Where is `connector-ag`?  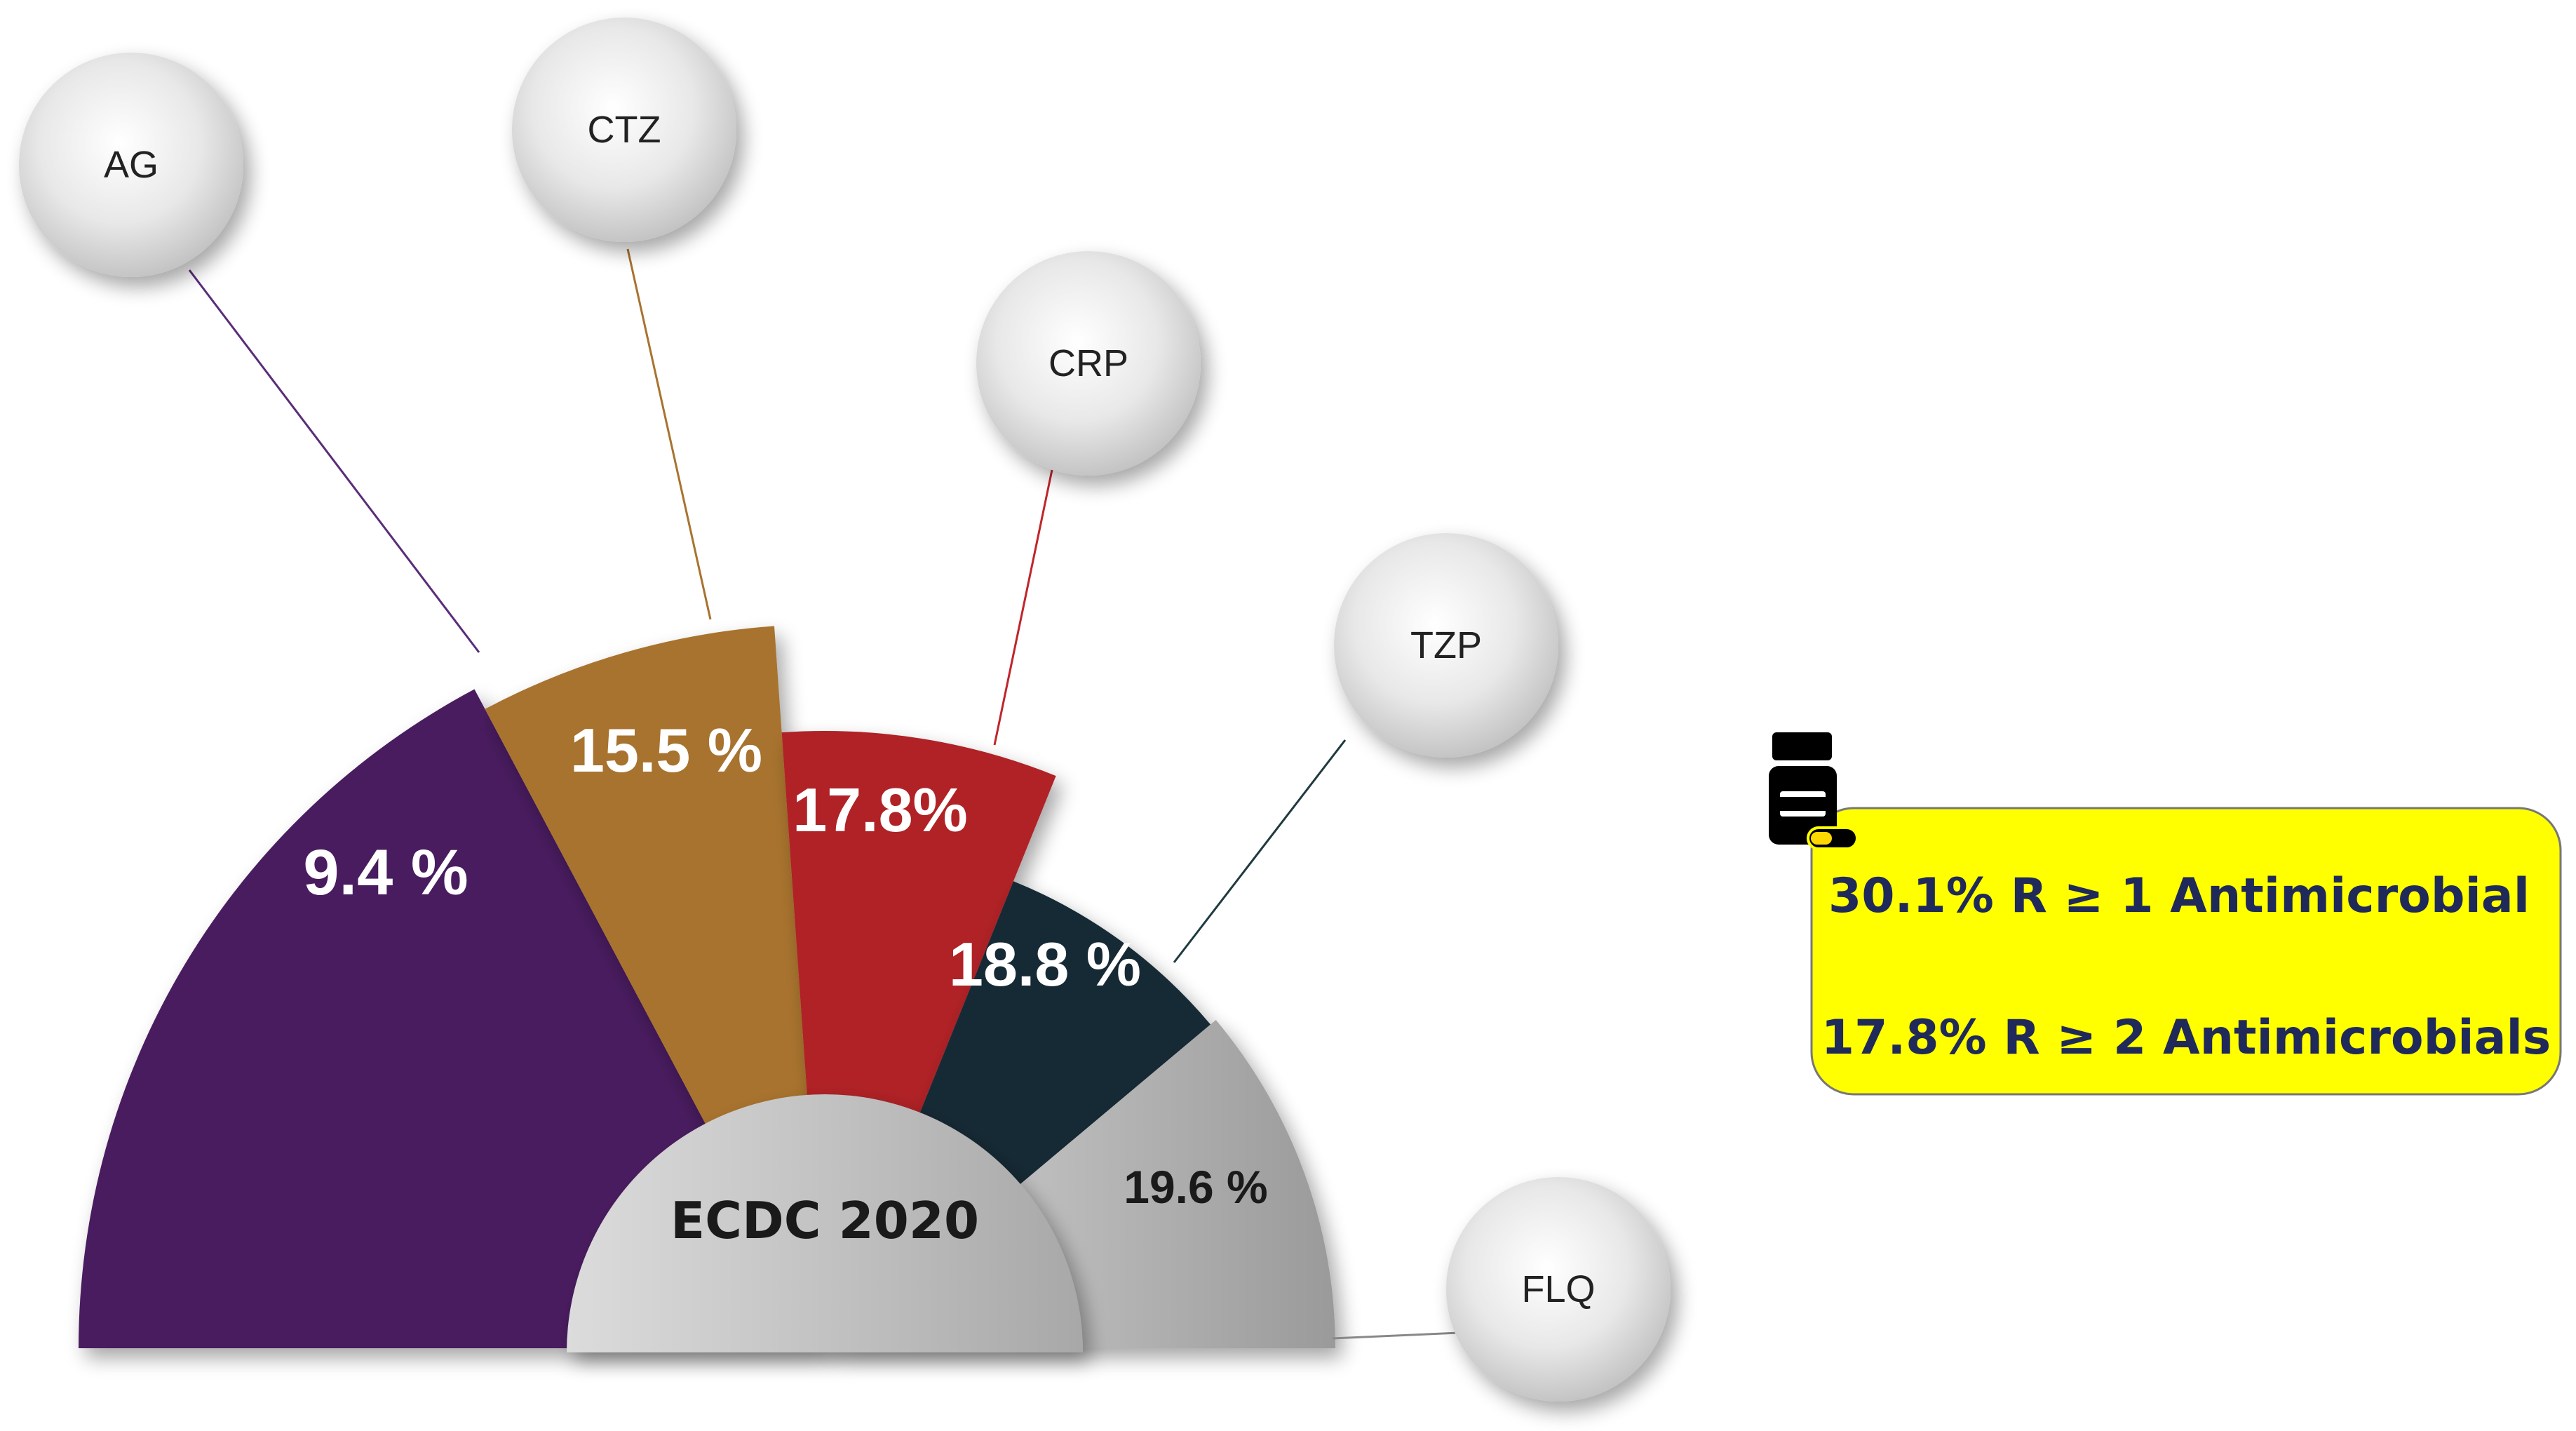
connector-ag is located at coordinates (334, 461).